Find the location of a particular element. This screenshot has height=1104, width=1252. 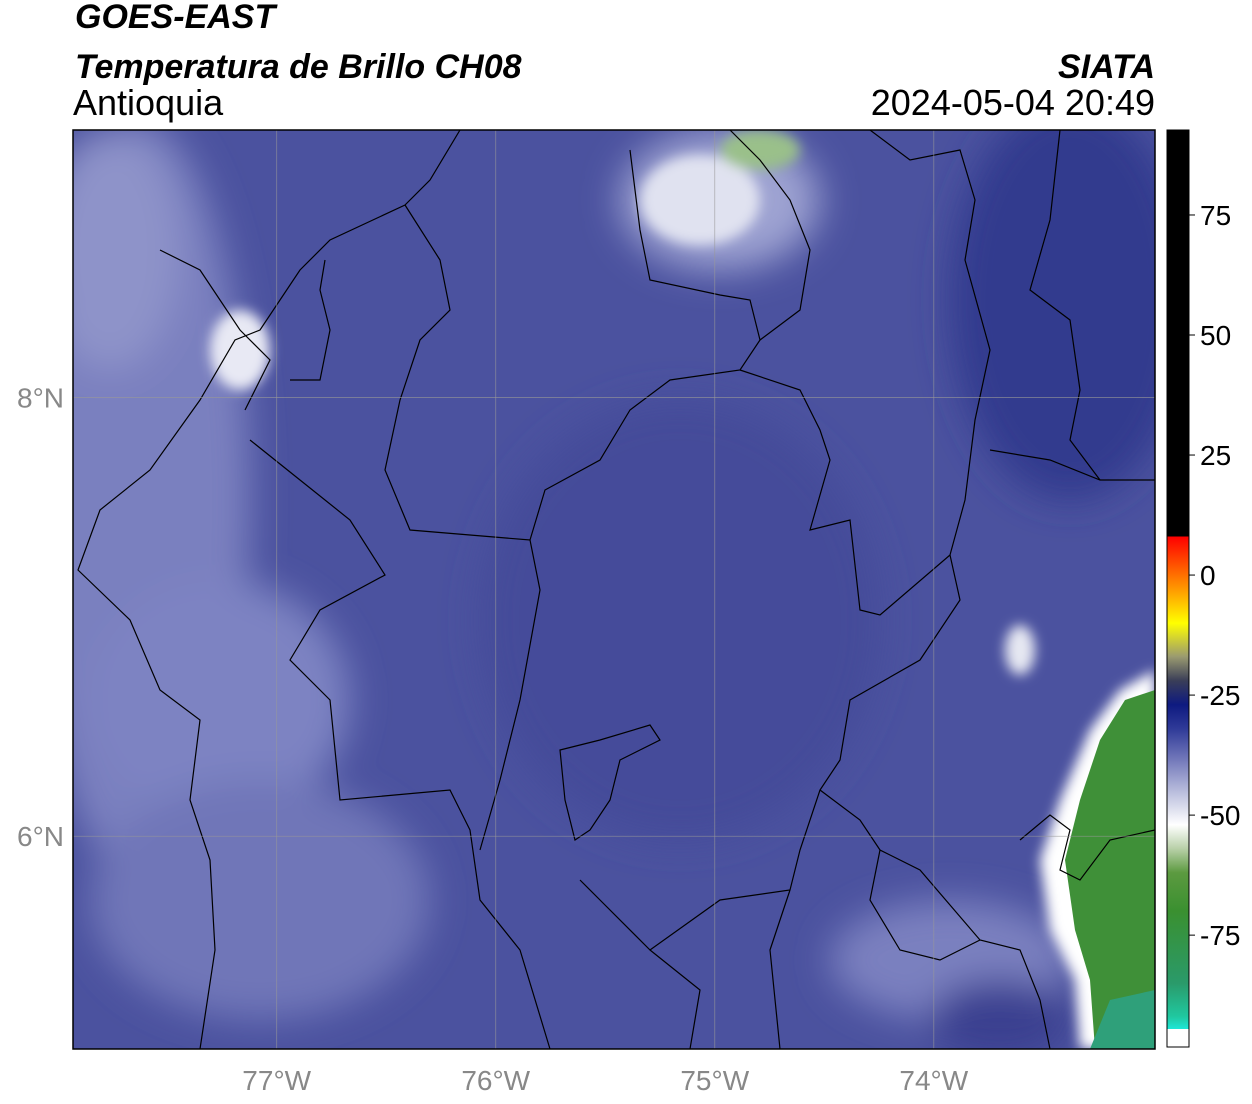

colorbar-tick-label: -50 is located at coordinates (1220, 815).